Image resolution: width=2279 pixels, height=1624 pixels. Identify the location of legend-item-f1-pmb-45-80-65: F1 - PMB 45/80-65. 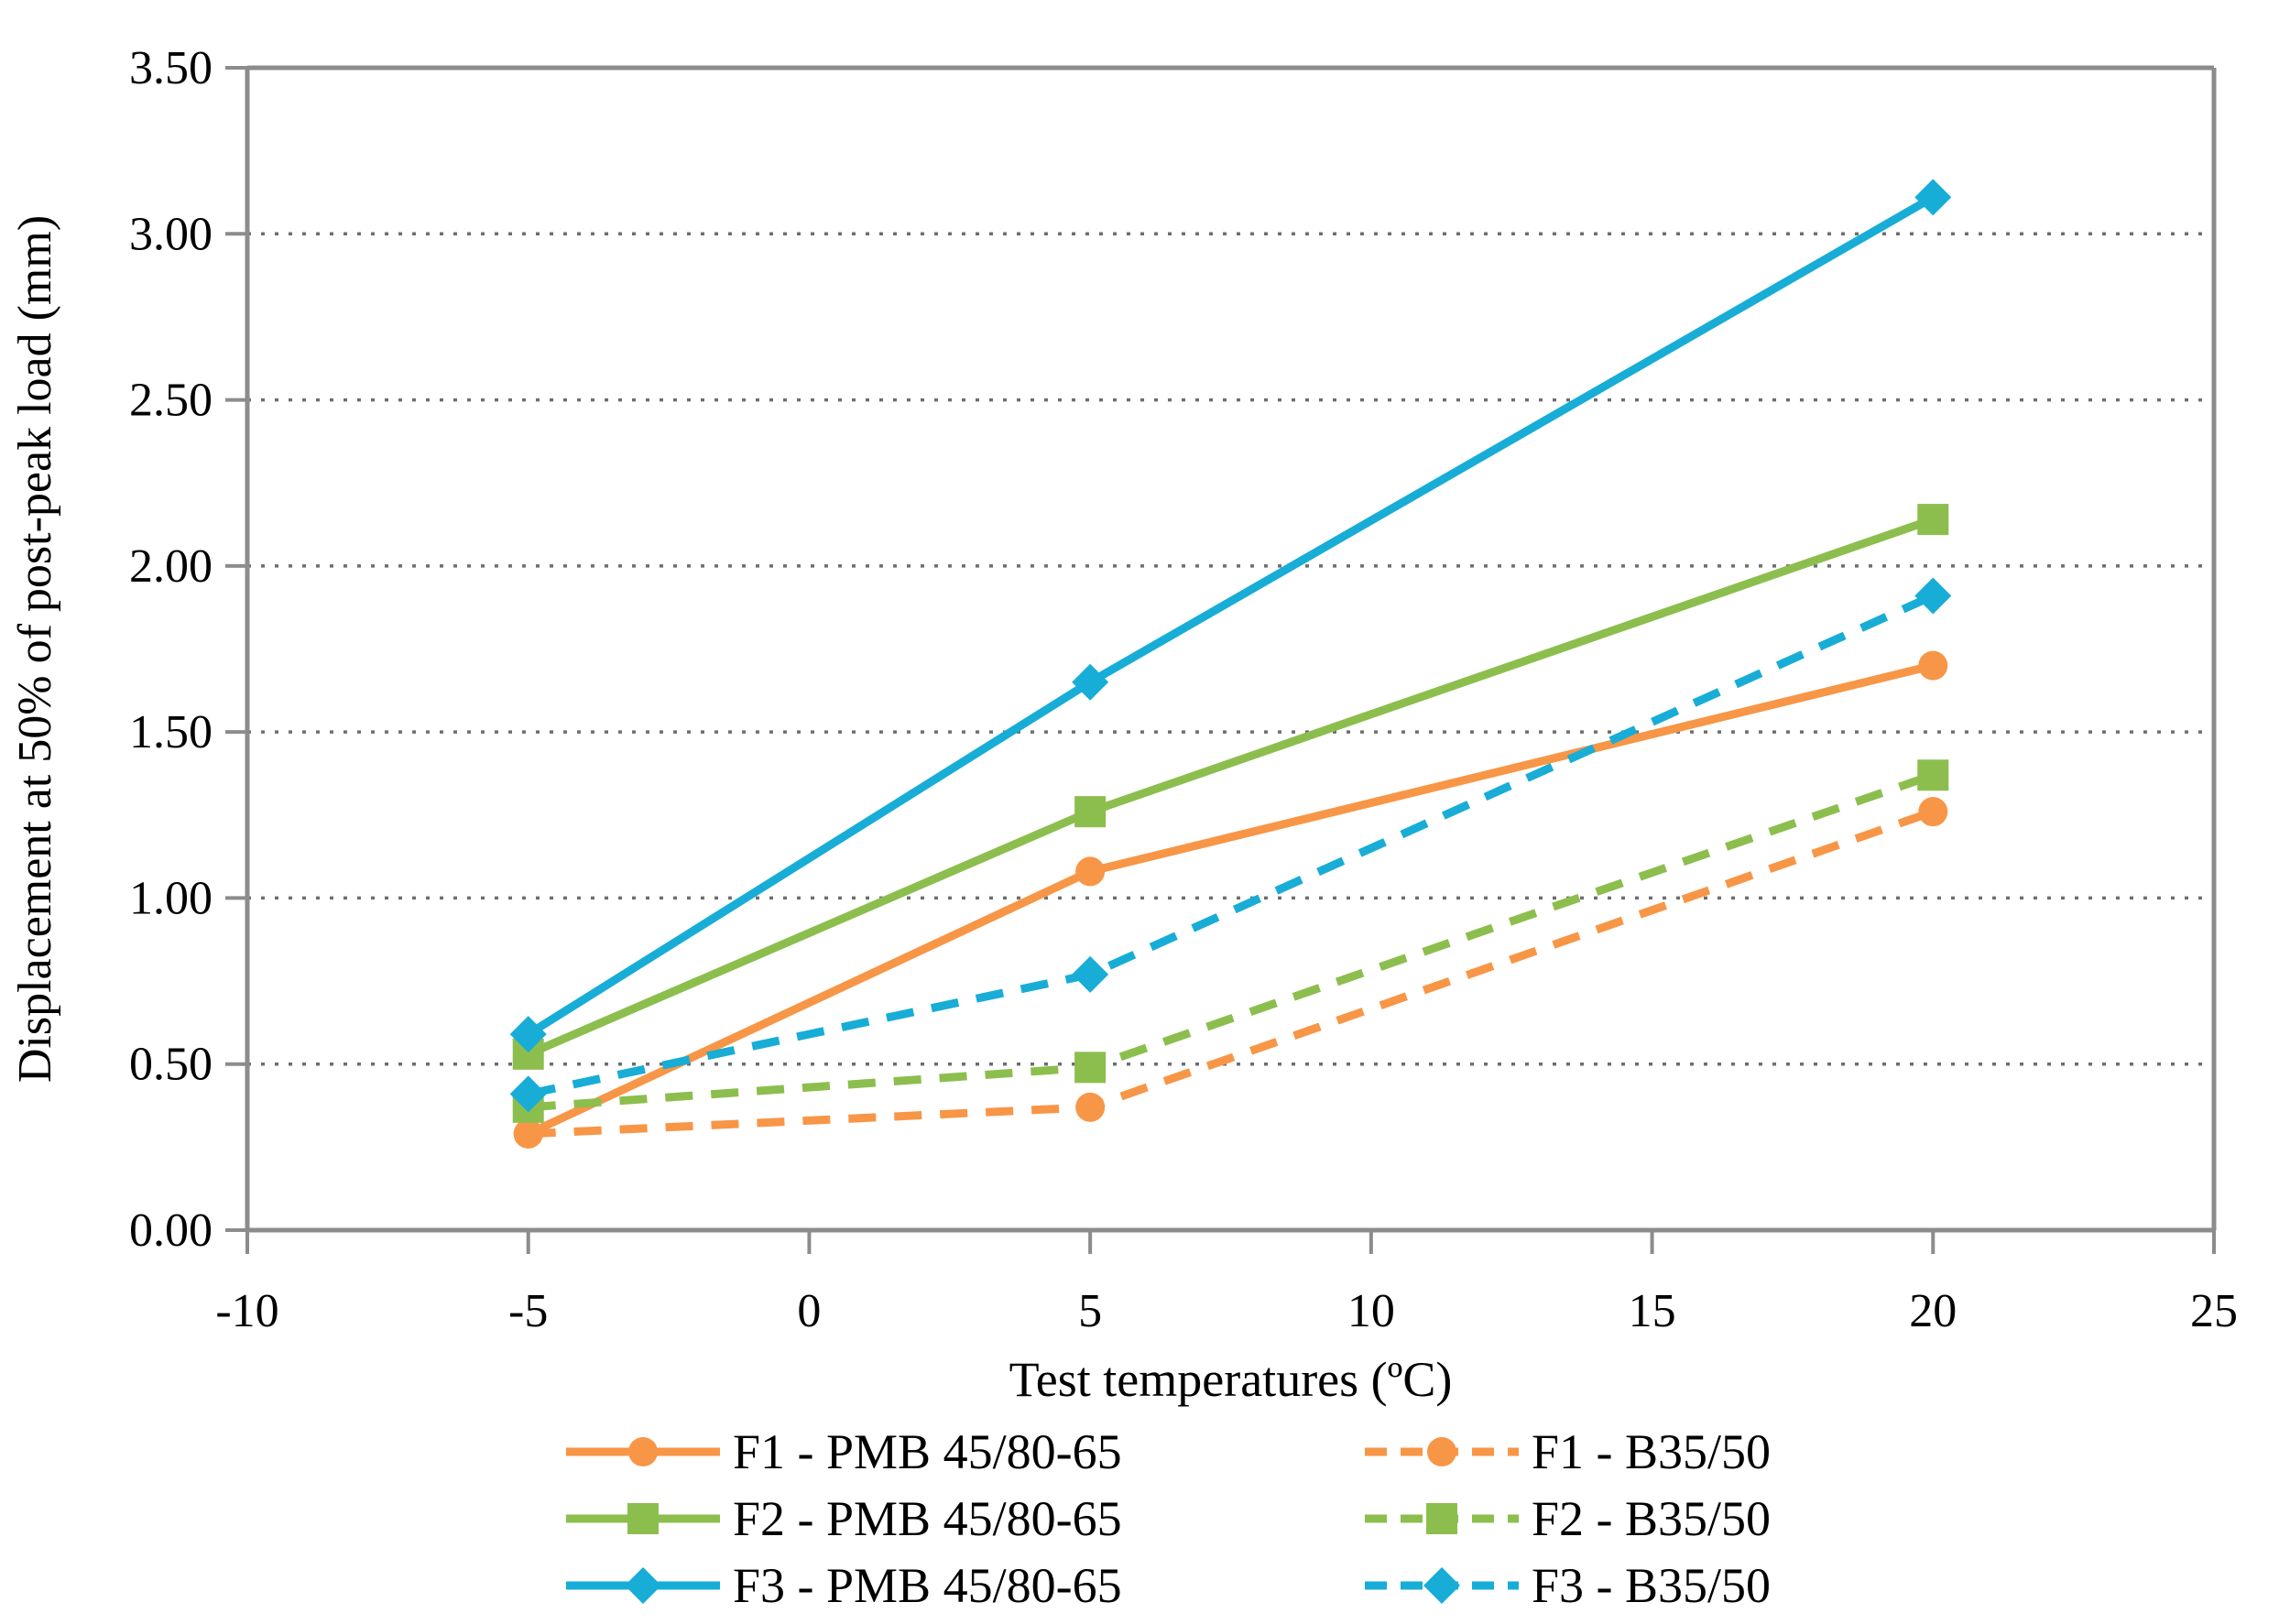
(844, 1451).